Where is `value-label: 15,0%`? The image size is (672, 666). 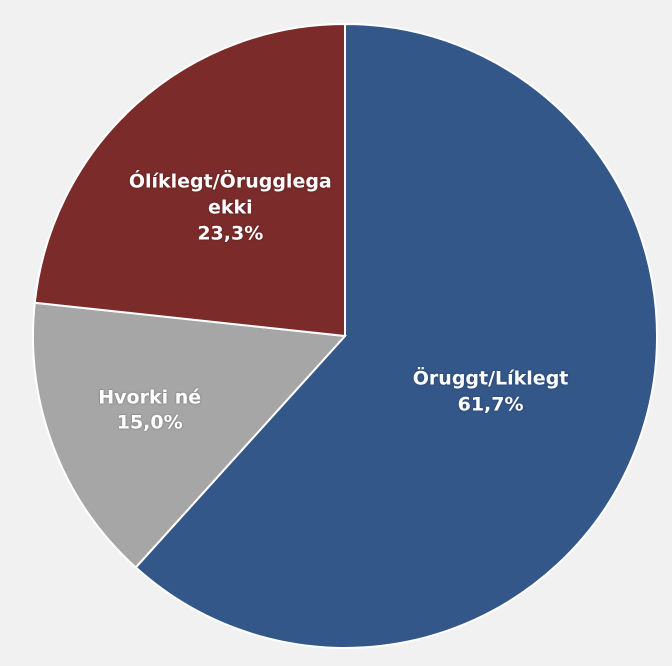
value-label: 15,0% is located at coordinates (149, 422).